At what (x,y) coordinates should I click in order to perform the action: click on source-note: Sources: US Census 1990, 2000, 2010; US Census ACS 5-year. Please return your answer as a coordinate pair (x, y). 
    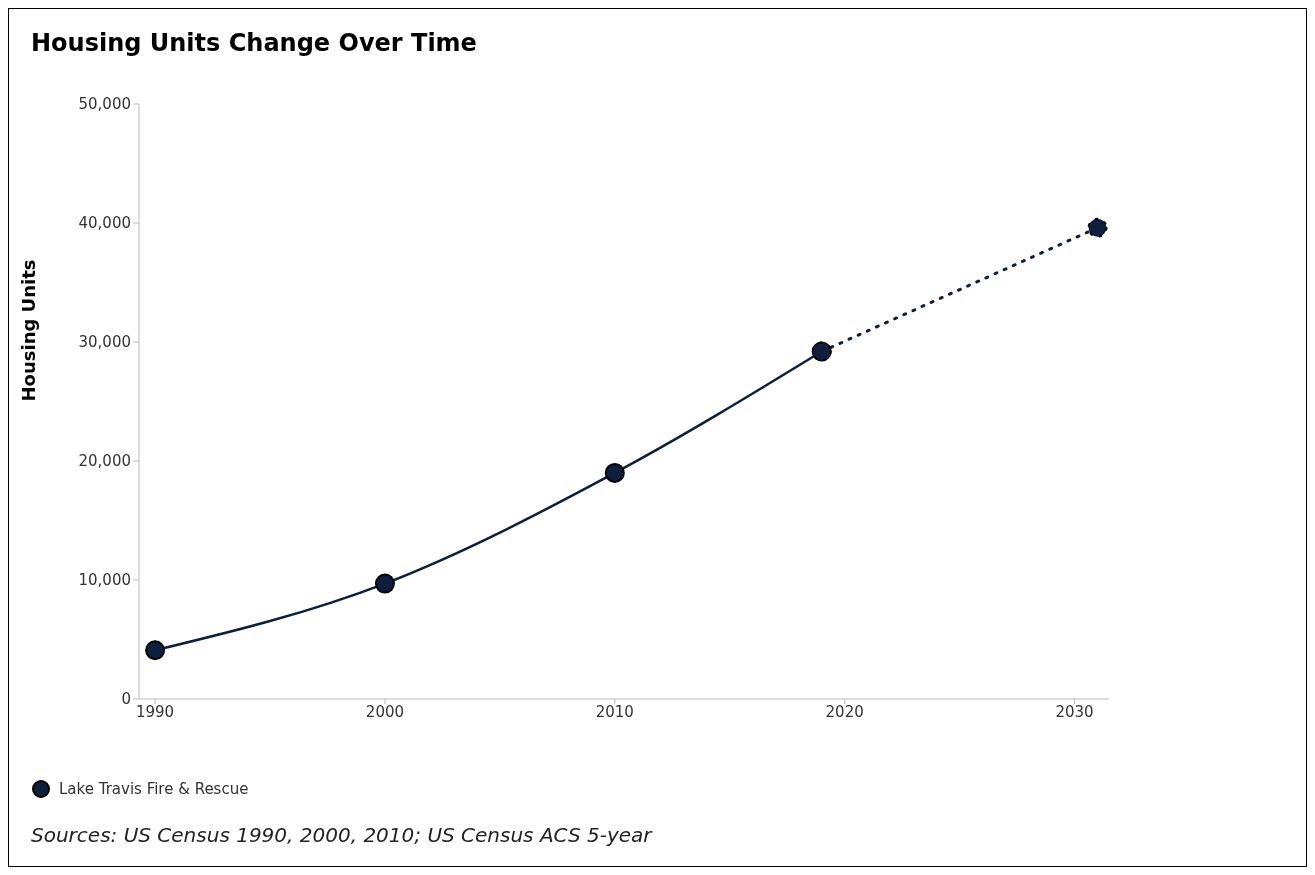
    Looking at the image, I should click on (341, 835).